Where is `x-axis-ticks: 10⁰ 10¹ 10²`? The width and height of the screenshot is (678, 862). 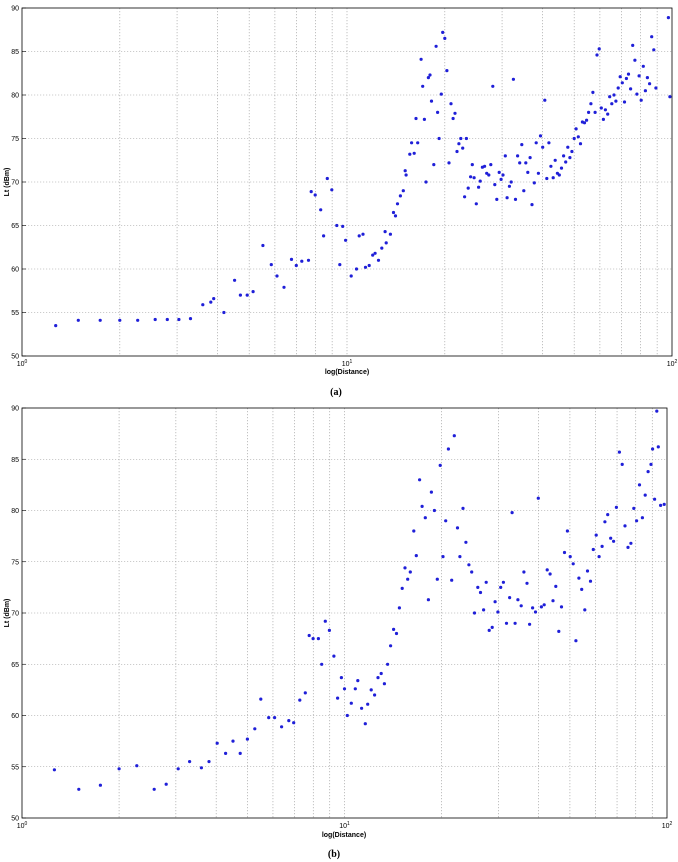
x-axis-ticks: 10⁰ 10¹ 10² is located at coordinates (345, 825).